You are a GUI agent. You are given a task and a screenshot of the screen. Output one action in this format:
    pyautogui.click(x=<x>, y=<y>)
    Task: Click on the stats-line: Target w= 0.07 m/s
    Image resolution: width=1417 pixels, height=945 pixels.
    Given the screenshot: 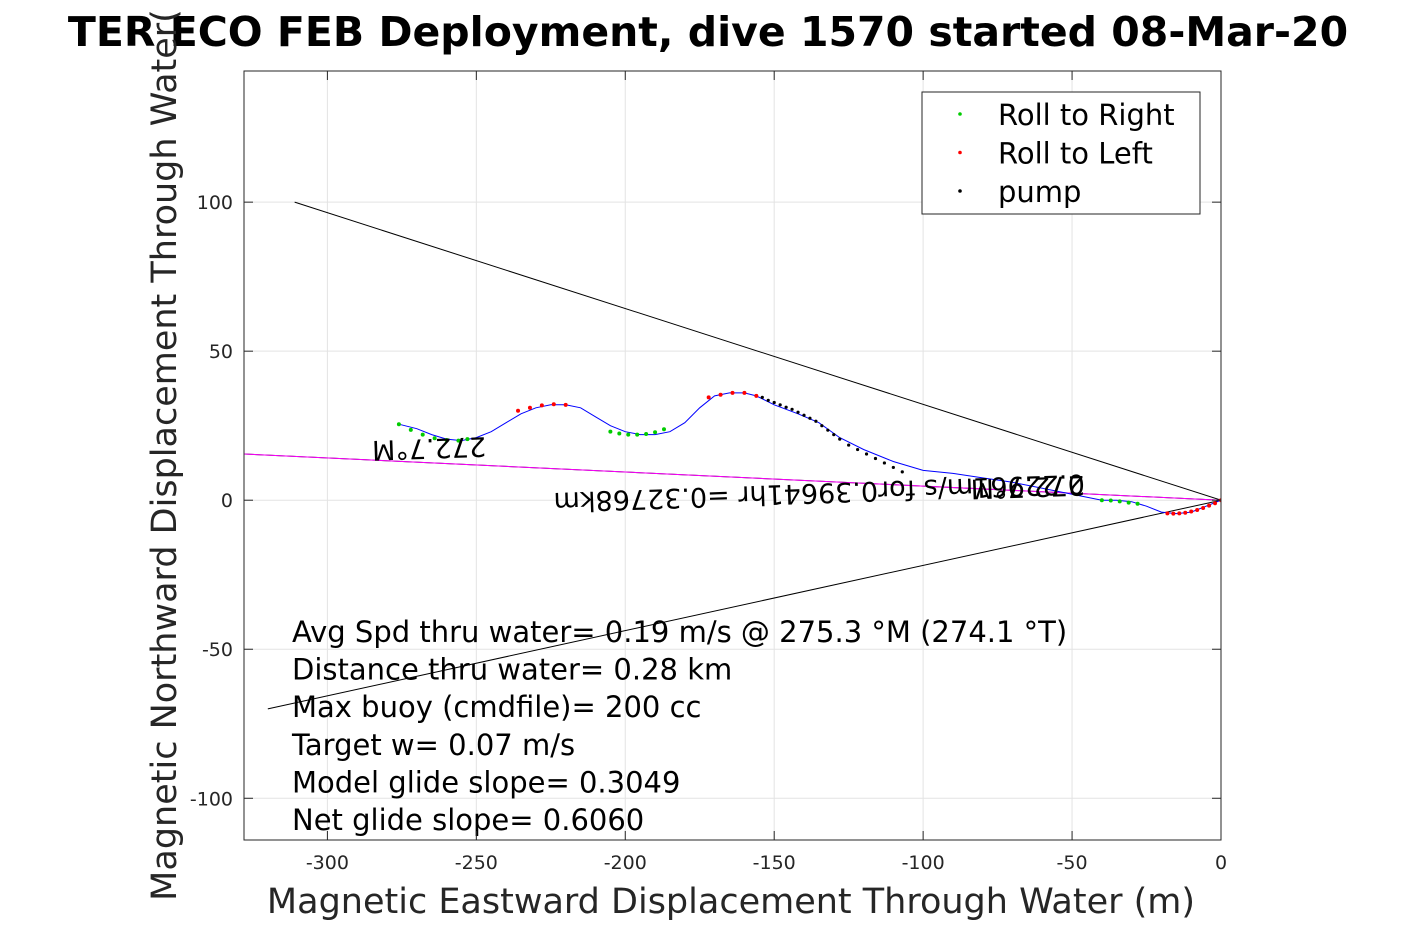 What is the action you would take?
    pyautogui.click(x=433, y=745)
    